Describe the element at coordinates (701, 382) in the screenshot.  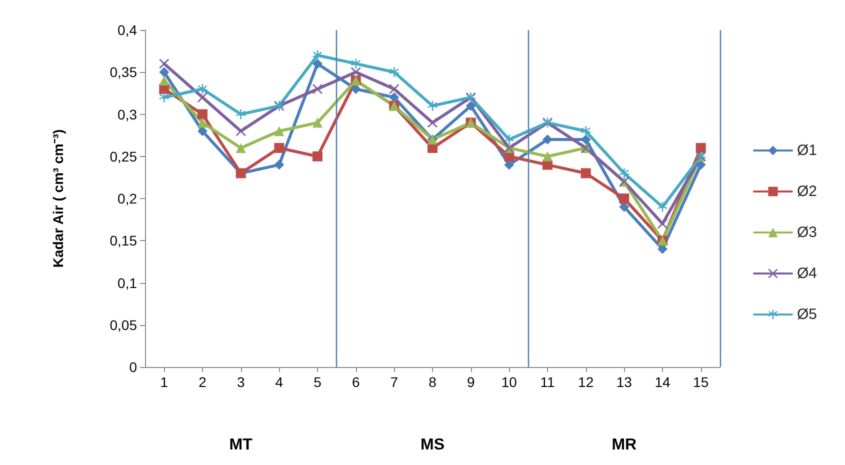
I see `x-tick-label: 15` at that location.